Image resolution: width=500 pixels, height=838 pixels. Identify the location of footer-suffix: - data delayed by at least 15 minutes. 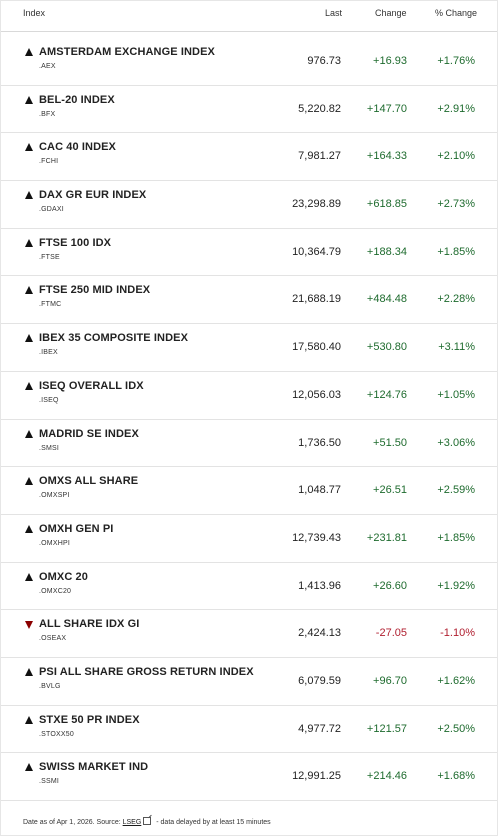
(212, 822).